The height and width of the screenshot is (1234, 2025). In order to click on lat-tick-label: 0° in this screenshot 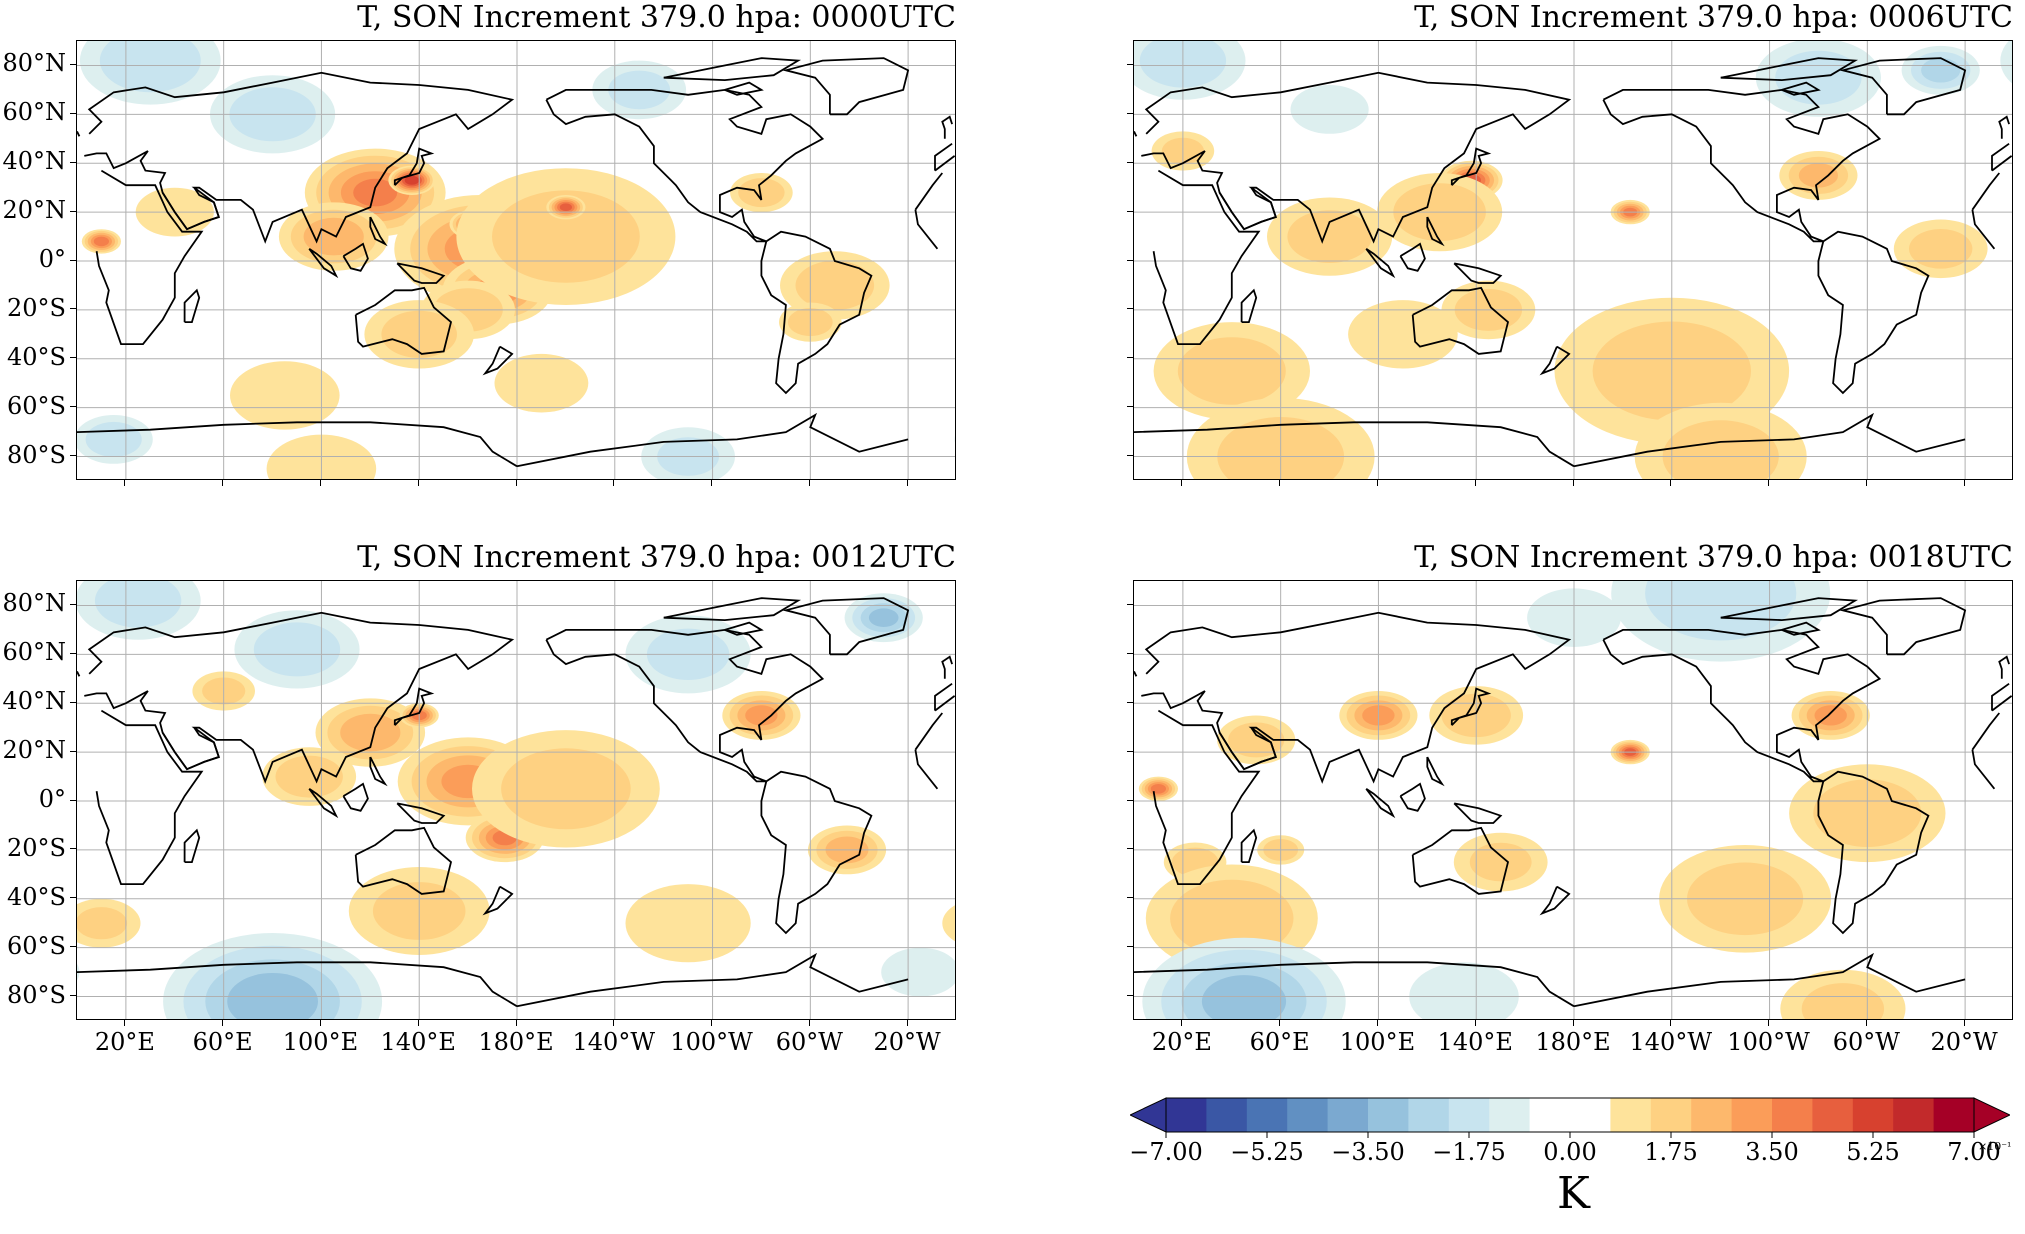, I will do `click(52, 259)`.